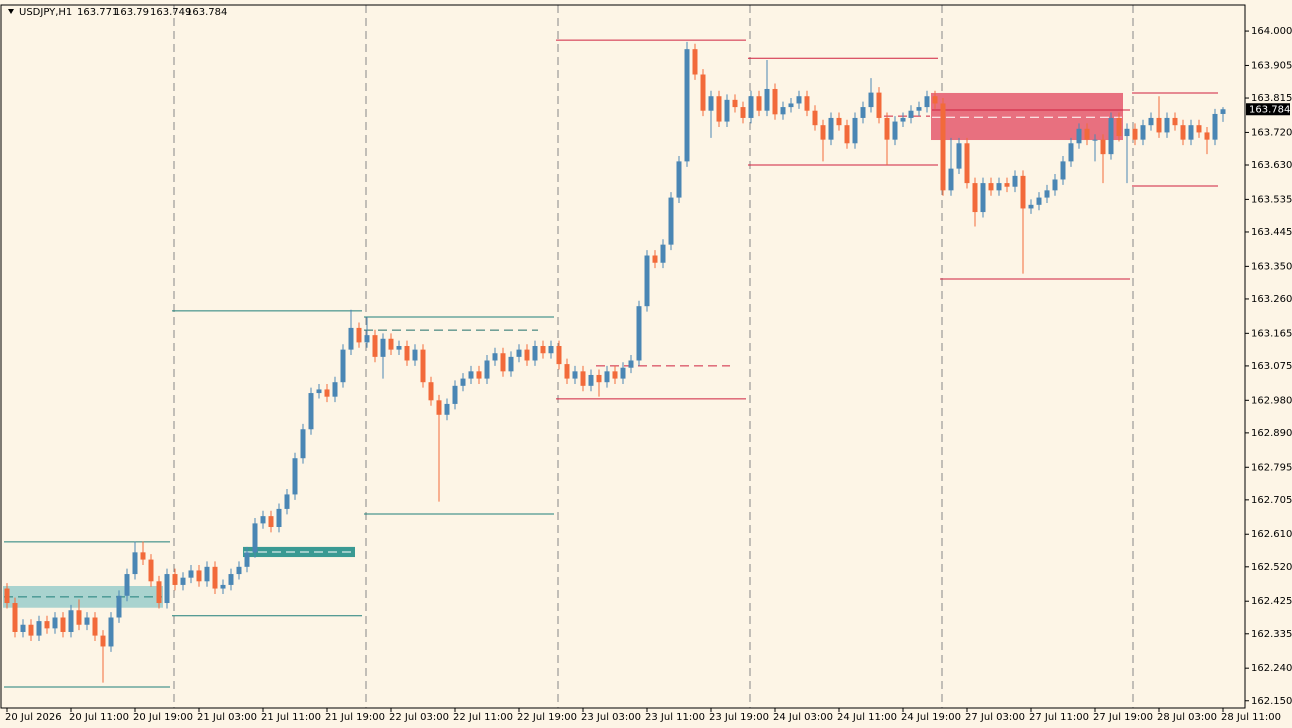 The height and width of the screenshot is (728, 1292). I want to click on y-tick-label: 162.980, so click(1271, 400).